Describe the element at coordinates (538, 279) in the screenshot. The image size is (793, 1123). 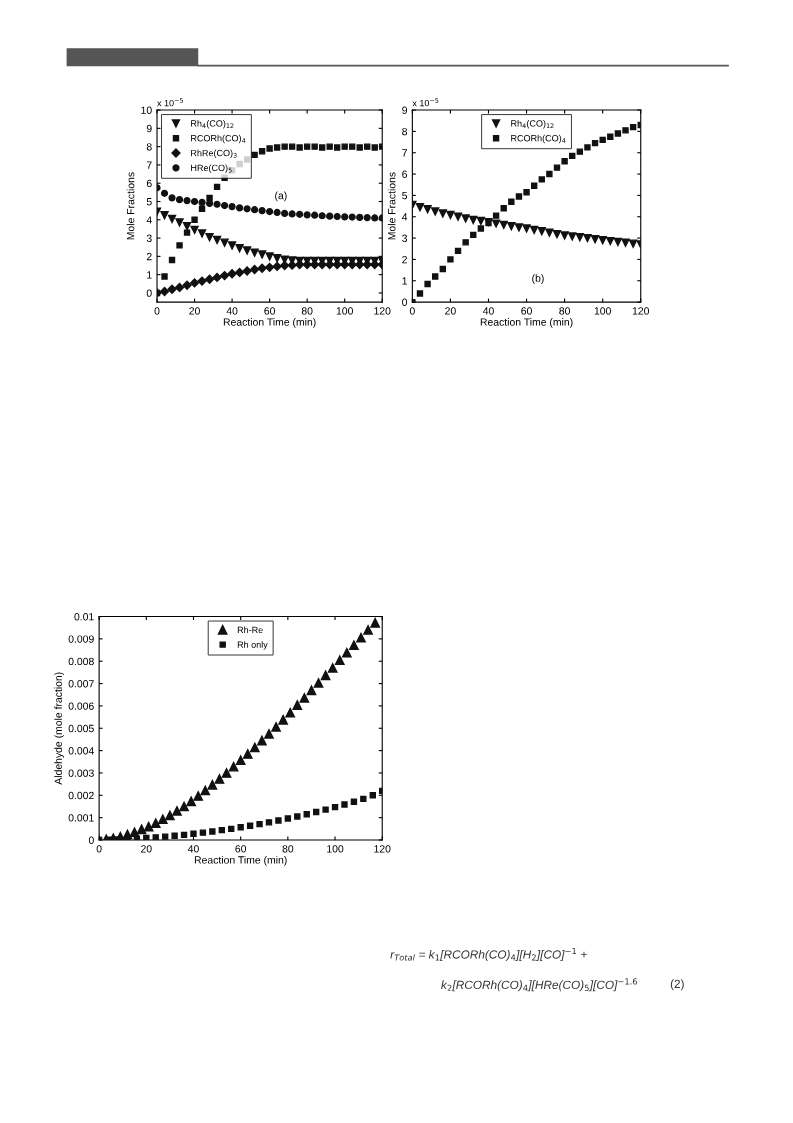
I see `annotation: (b)` at that location.